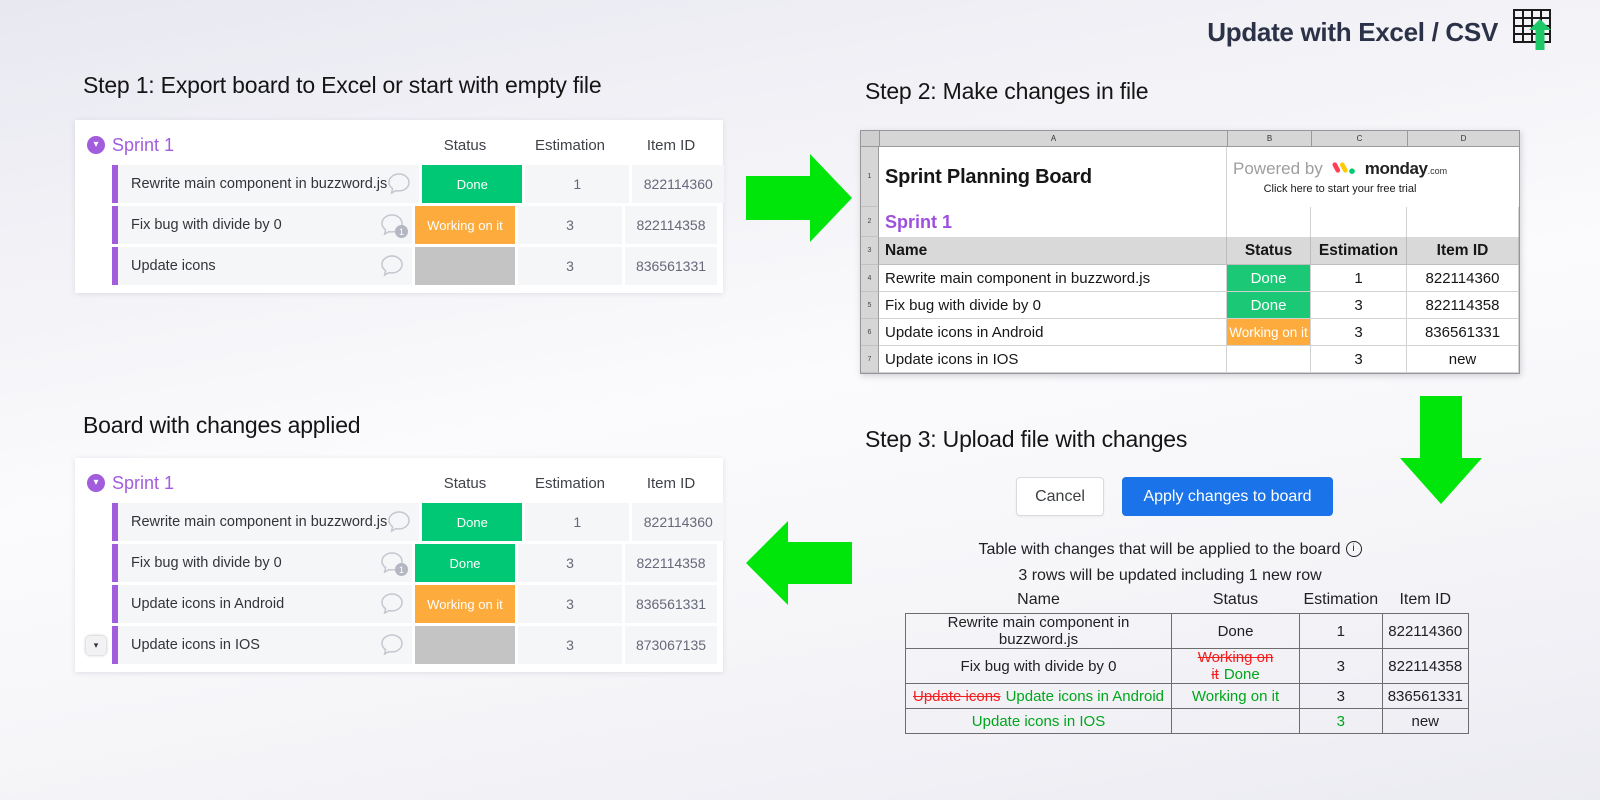 The image size is (1600, 800). What do you see at coordinates (1038, 631) in the screenshot?
I see `diff-name-cell: Rewrite main component in buzzword.js` at bounding box center [1038, 631].